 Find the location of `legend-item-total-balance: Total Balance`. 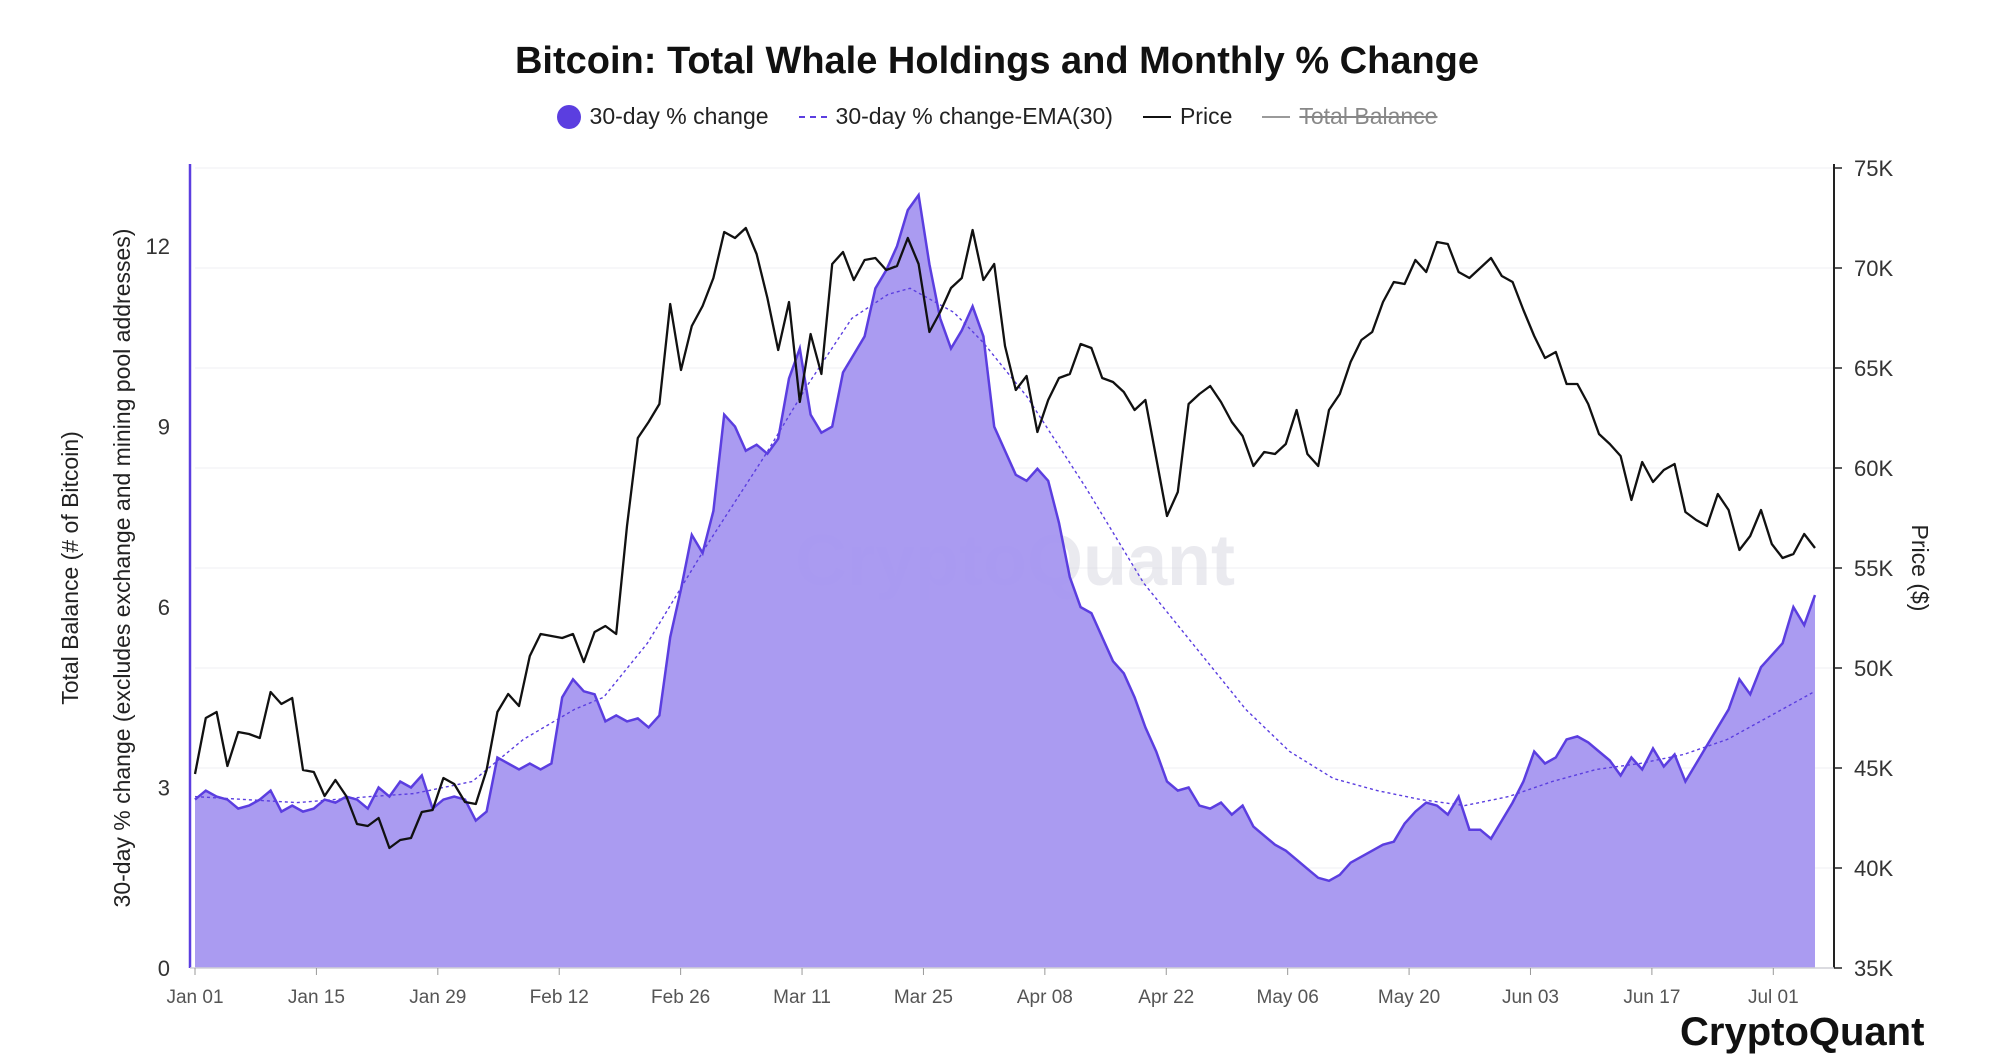

legend-item-total-balance: Total Balance is located at coordinates (1349, 116).